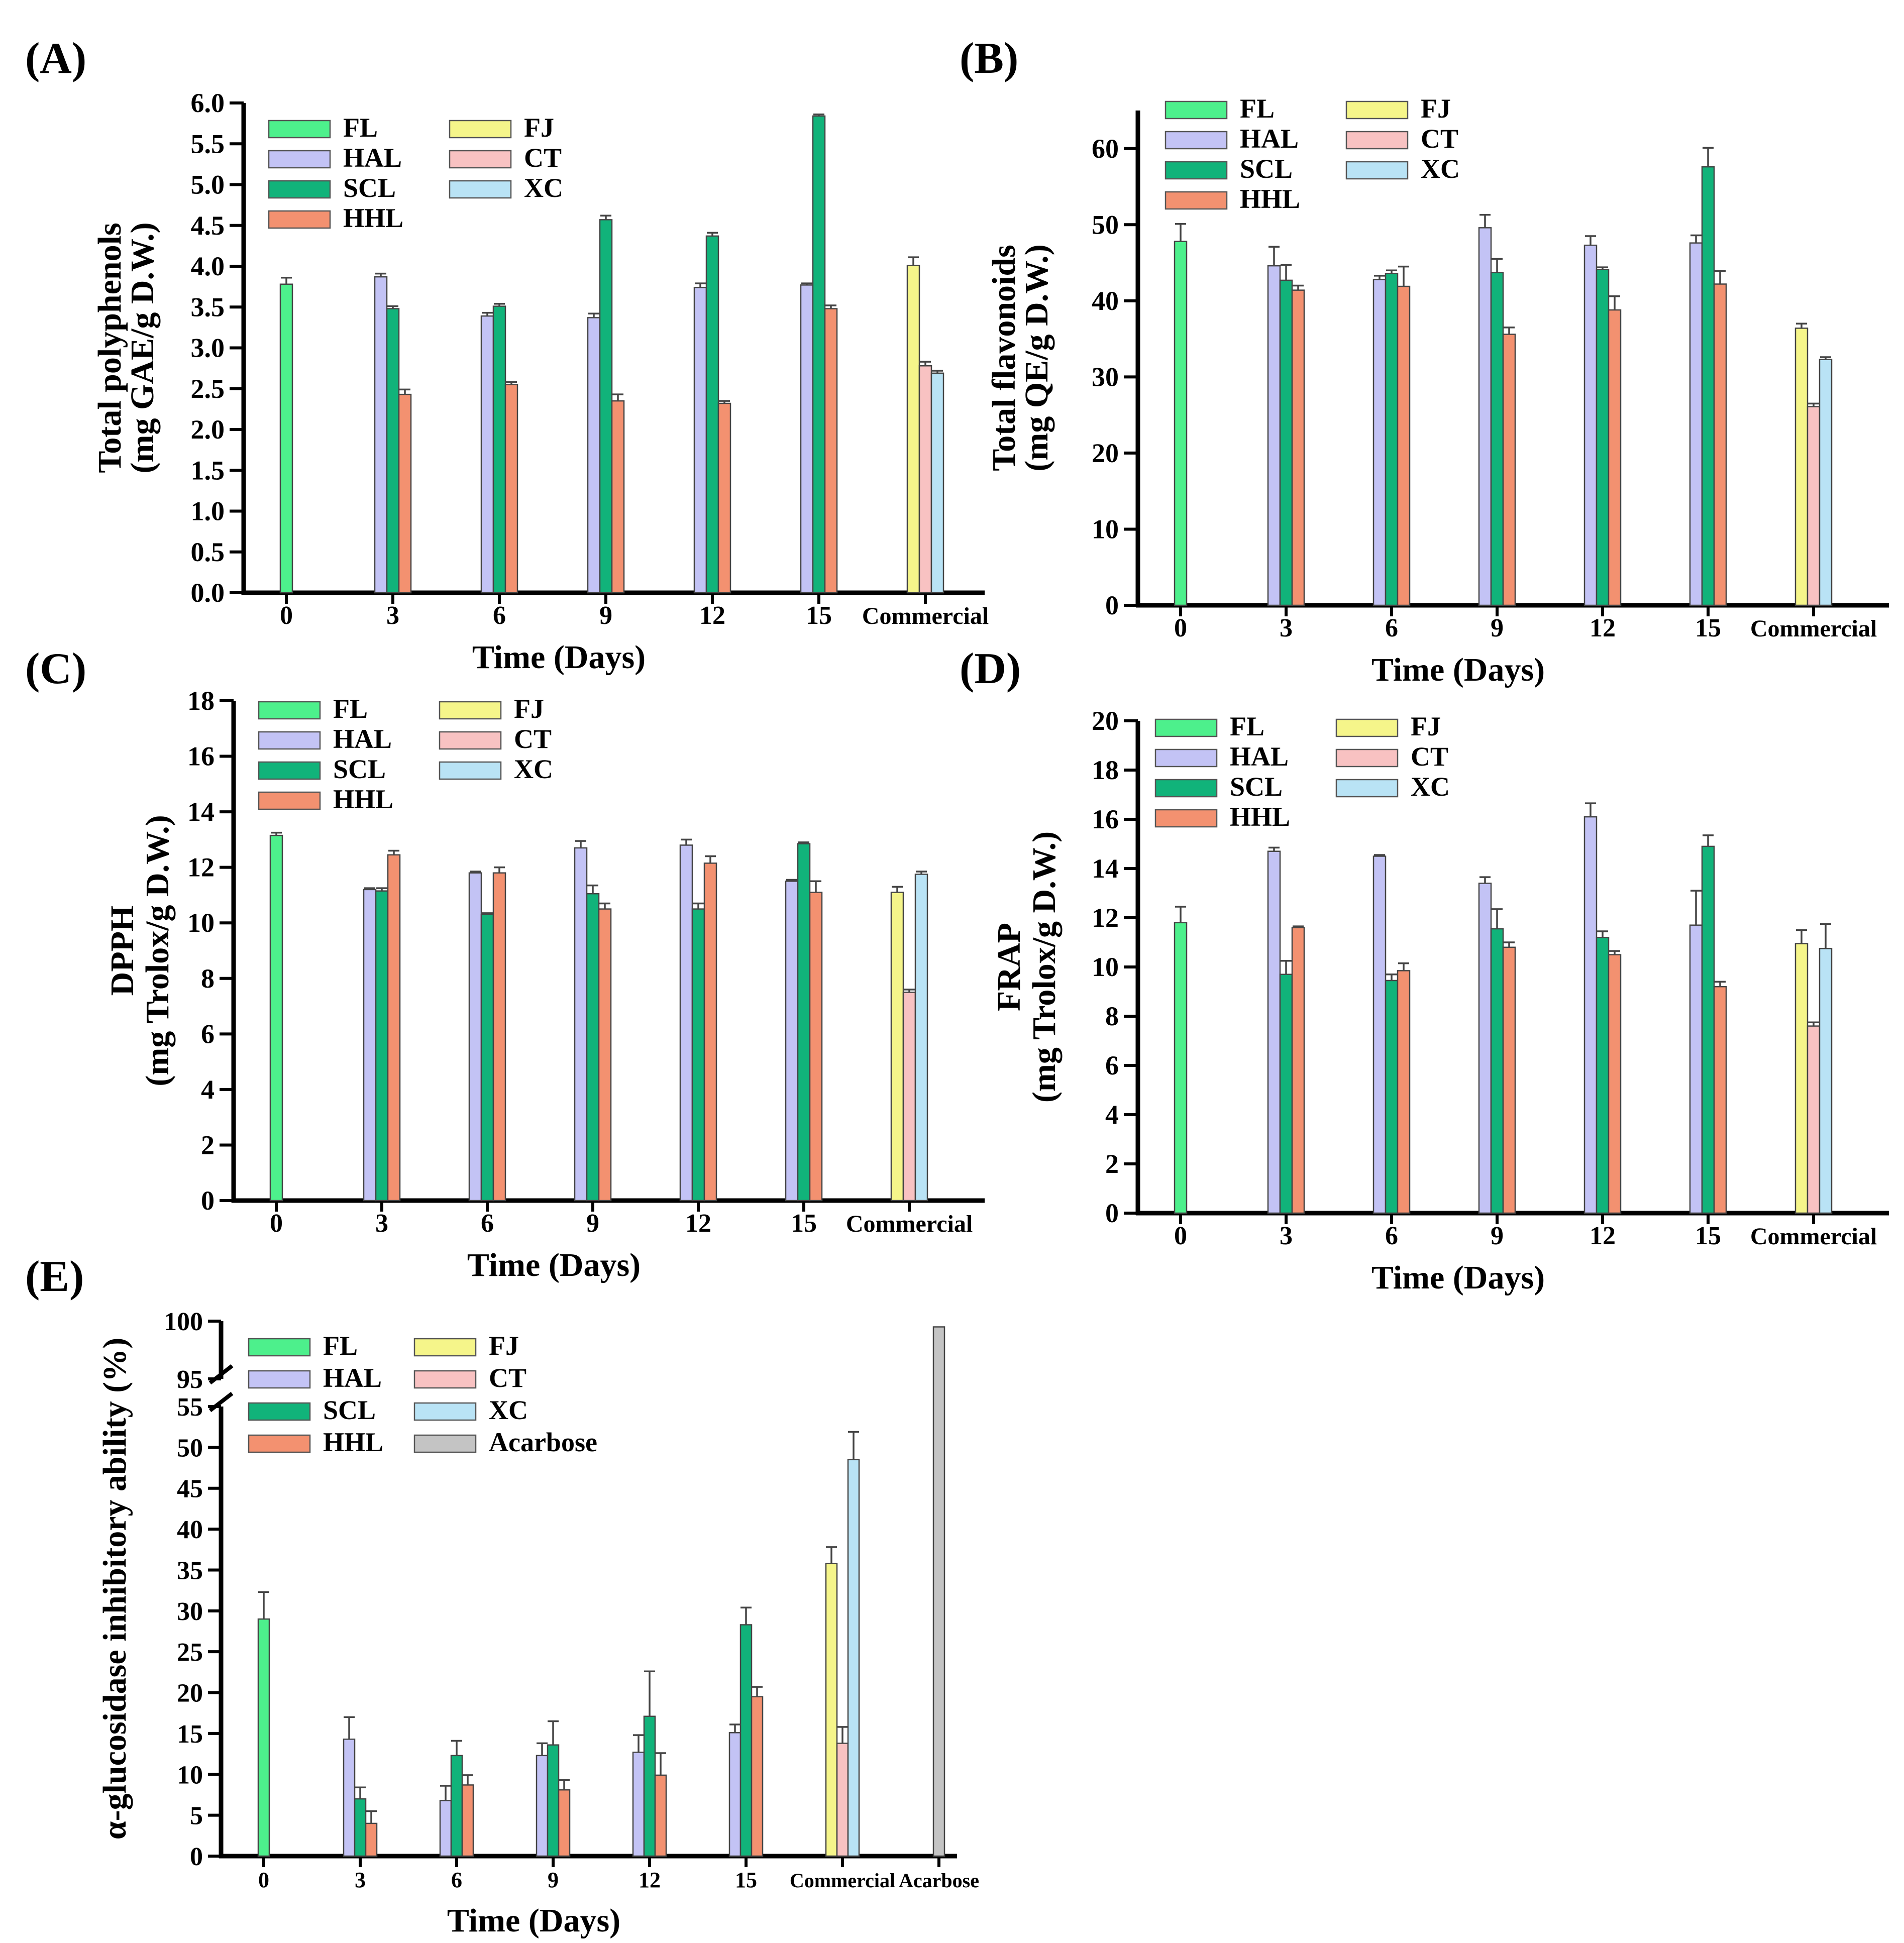 The height and width of the screenshot is (1943, 1904). I want to click on y-tick-label: 1.0, so click(208, 511).